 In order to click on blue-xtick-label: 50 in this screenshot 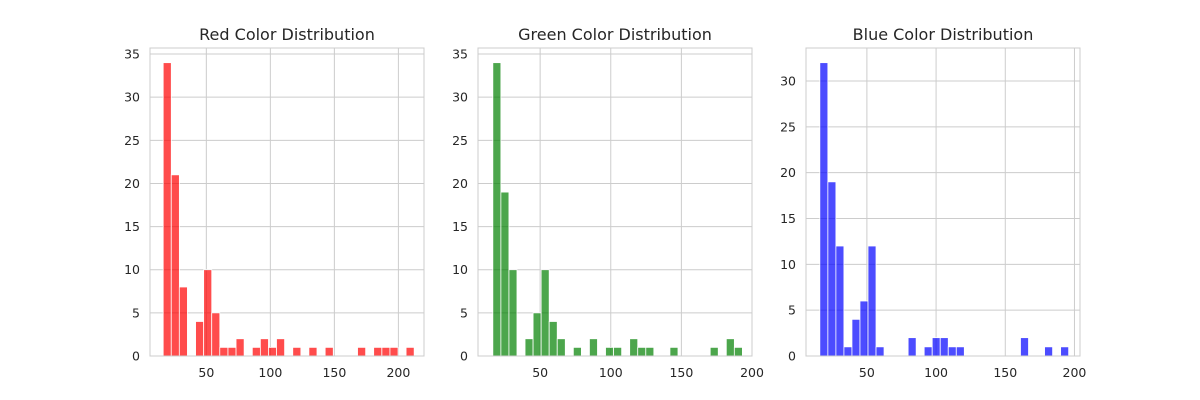, I will do `click(867, 372)`.